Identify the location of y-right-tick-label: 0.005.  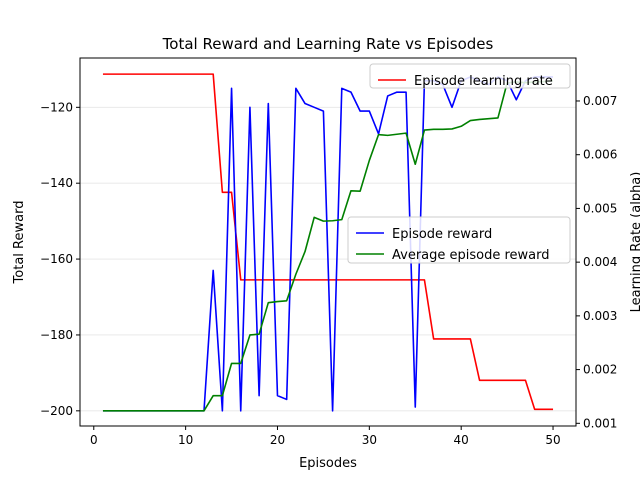
(600, 208).